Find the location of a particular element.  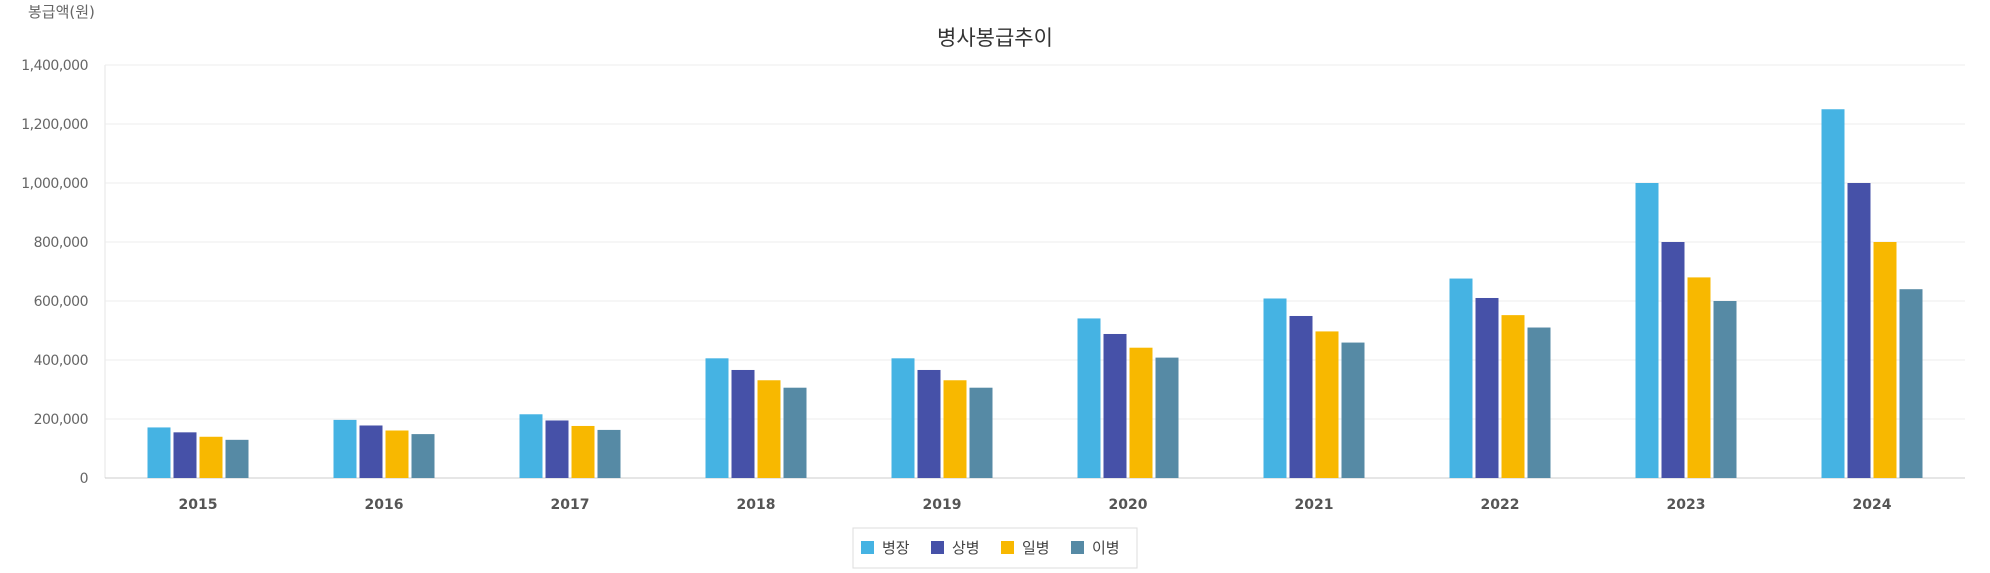

bar-상병-2021 is located at coordinates (1301, 396).